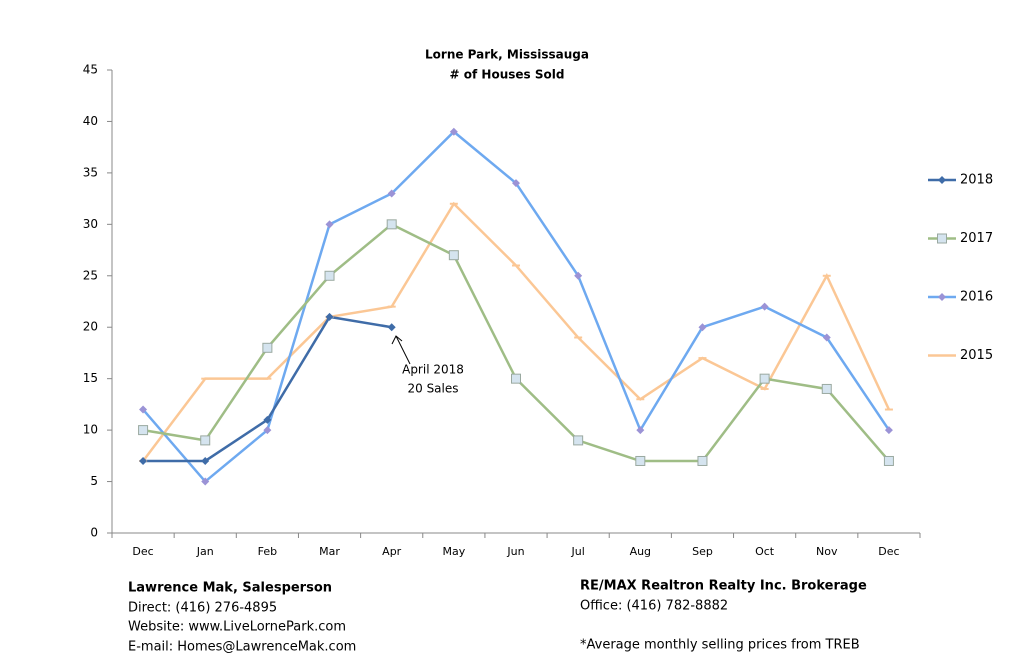 The width and height of the screenshot is (1024, 661). I want to click on y-tick-label: 15, so click(90, 378).